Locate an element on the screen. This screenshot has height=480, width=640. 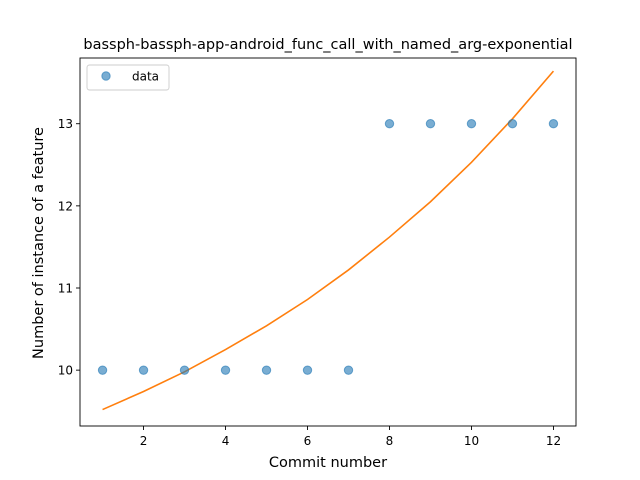
y-tick-label: 13 is located at coordinates (65, 124).